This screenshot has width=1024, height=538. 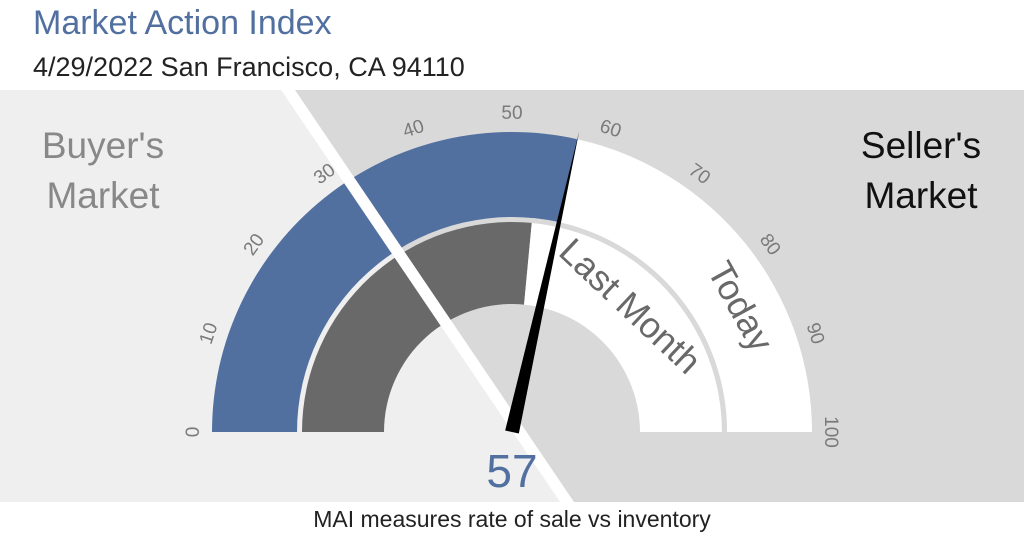 What do you see at coordinates (103, 145) in the screenshot?
I see `buyer-market-label-line1: Buyer's` at bounding box center [103, 145].